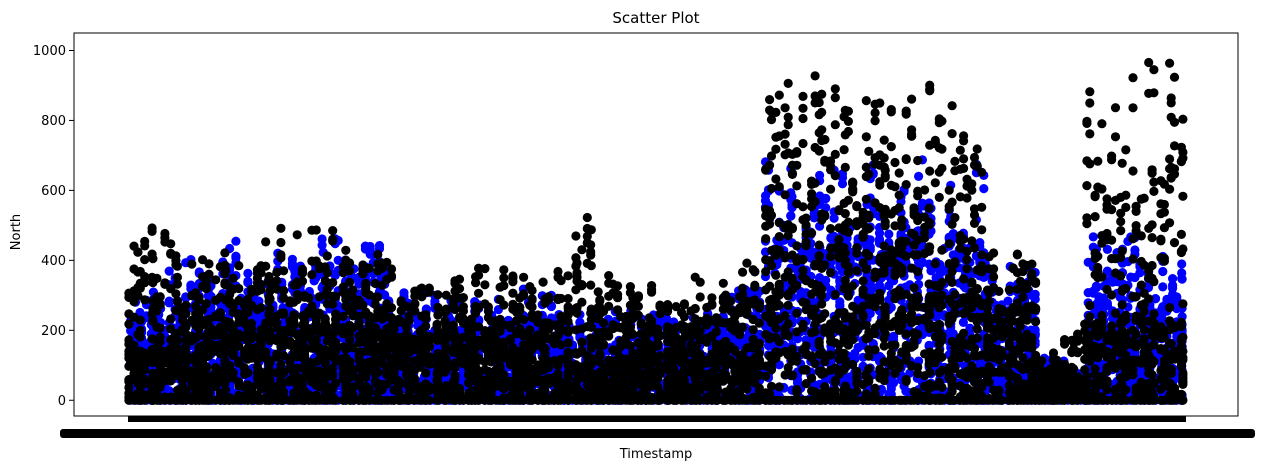 This screenshot has height=470, width=1266. I want to click on chart-title: Scatter Plot, so click(655, 18).